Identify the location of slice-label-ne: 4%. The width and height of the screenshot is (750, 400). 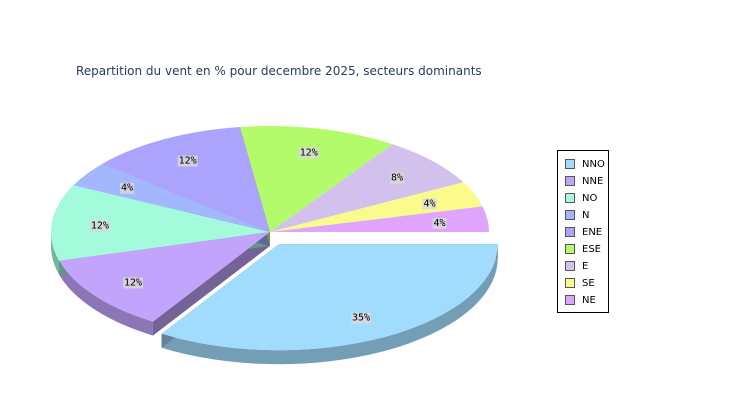
(440, 223).